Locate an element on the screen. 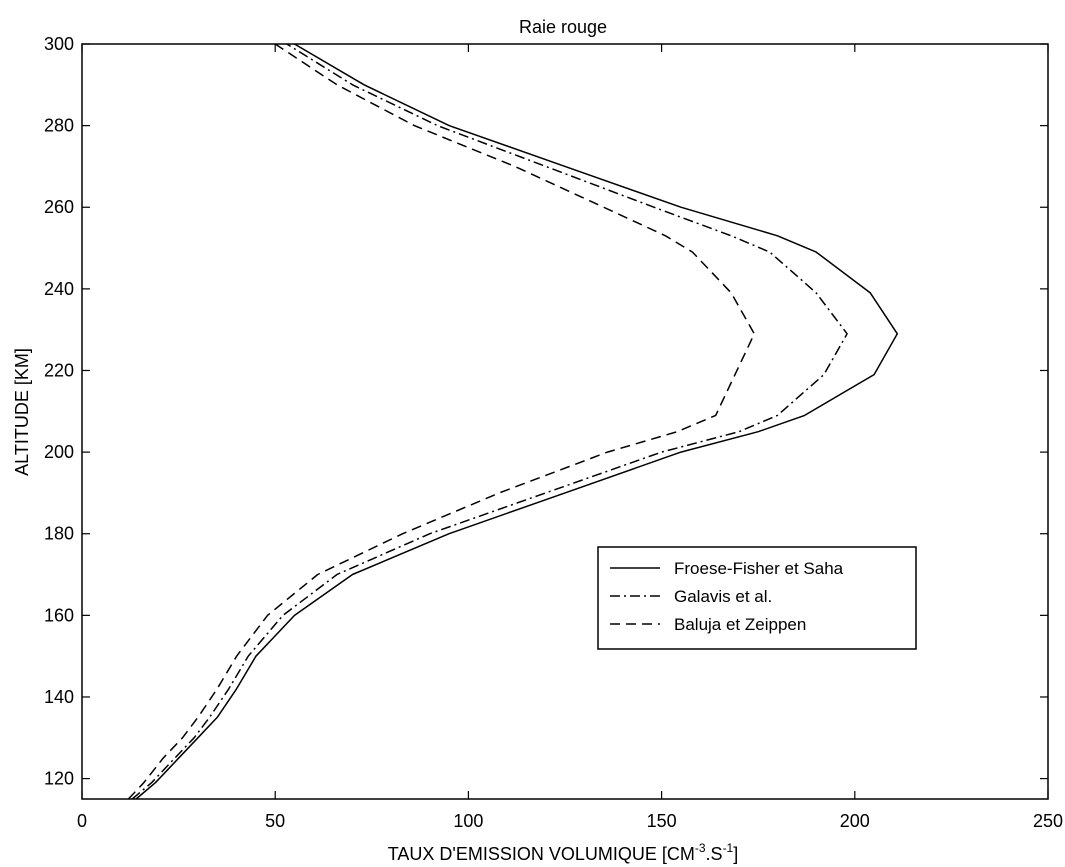  chart-title: Raie rouge is located at coordinates (563, 27).